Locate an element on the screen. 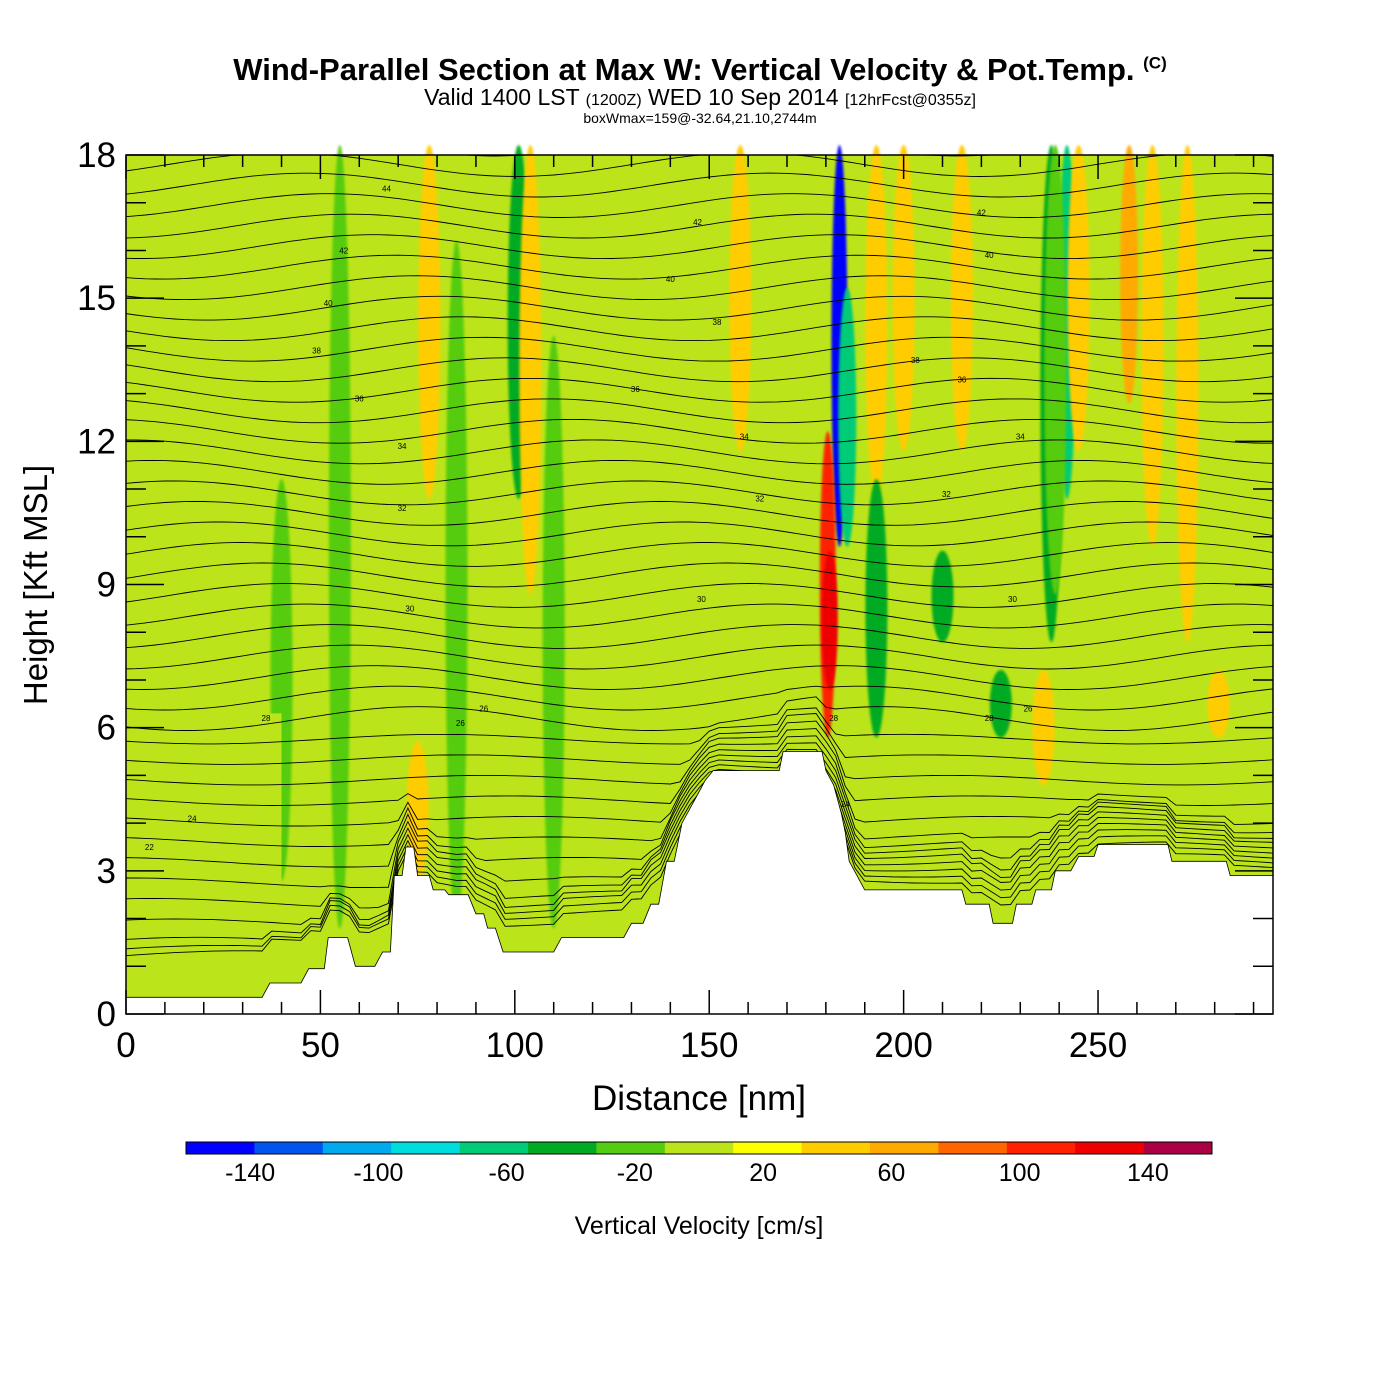  x-tick-label: 200 is located at coordinates (903, 1045).